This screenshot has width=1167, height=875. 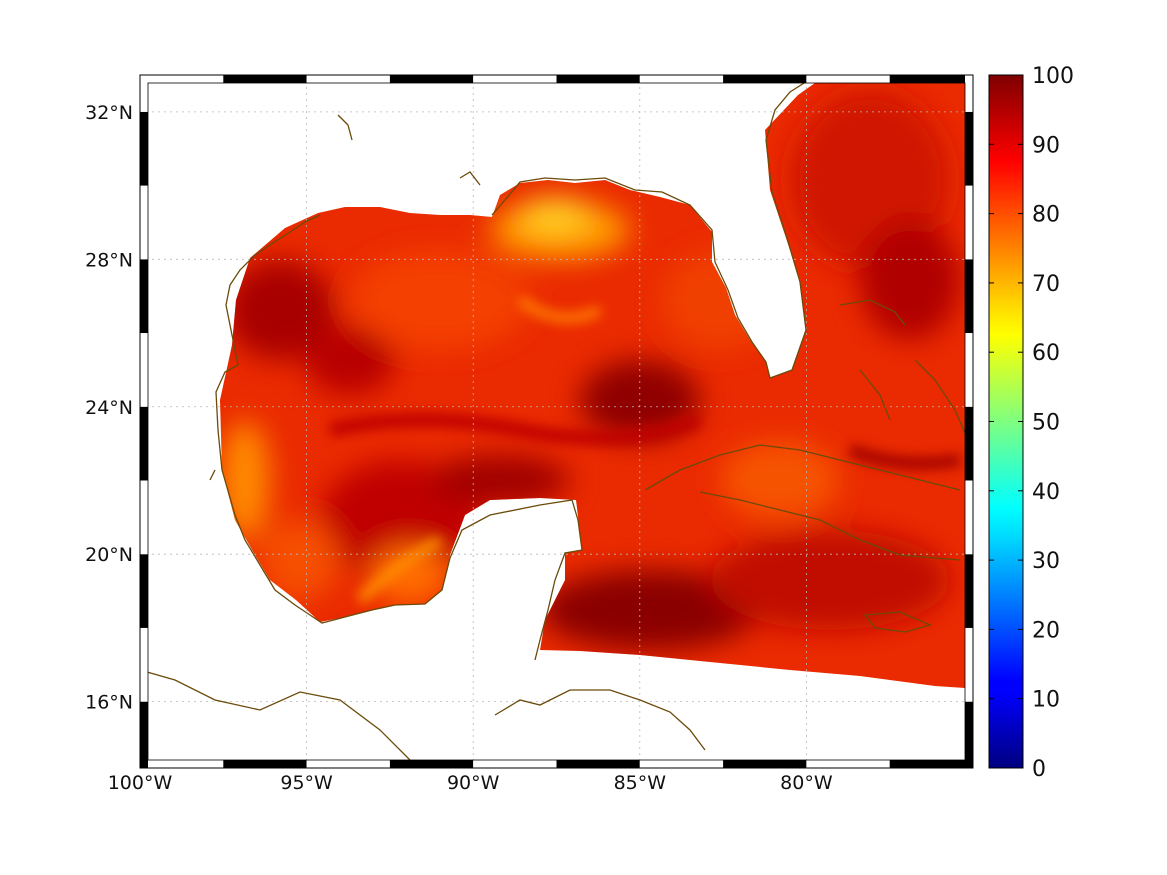 What do you see at coordinates (1046, 492) in the screenshot?
I see `colorbar-tick-label: 40` at bounding box center [1046, 492].